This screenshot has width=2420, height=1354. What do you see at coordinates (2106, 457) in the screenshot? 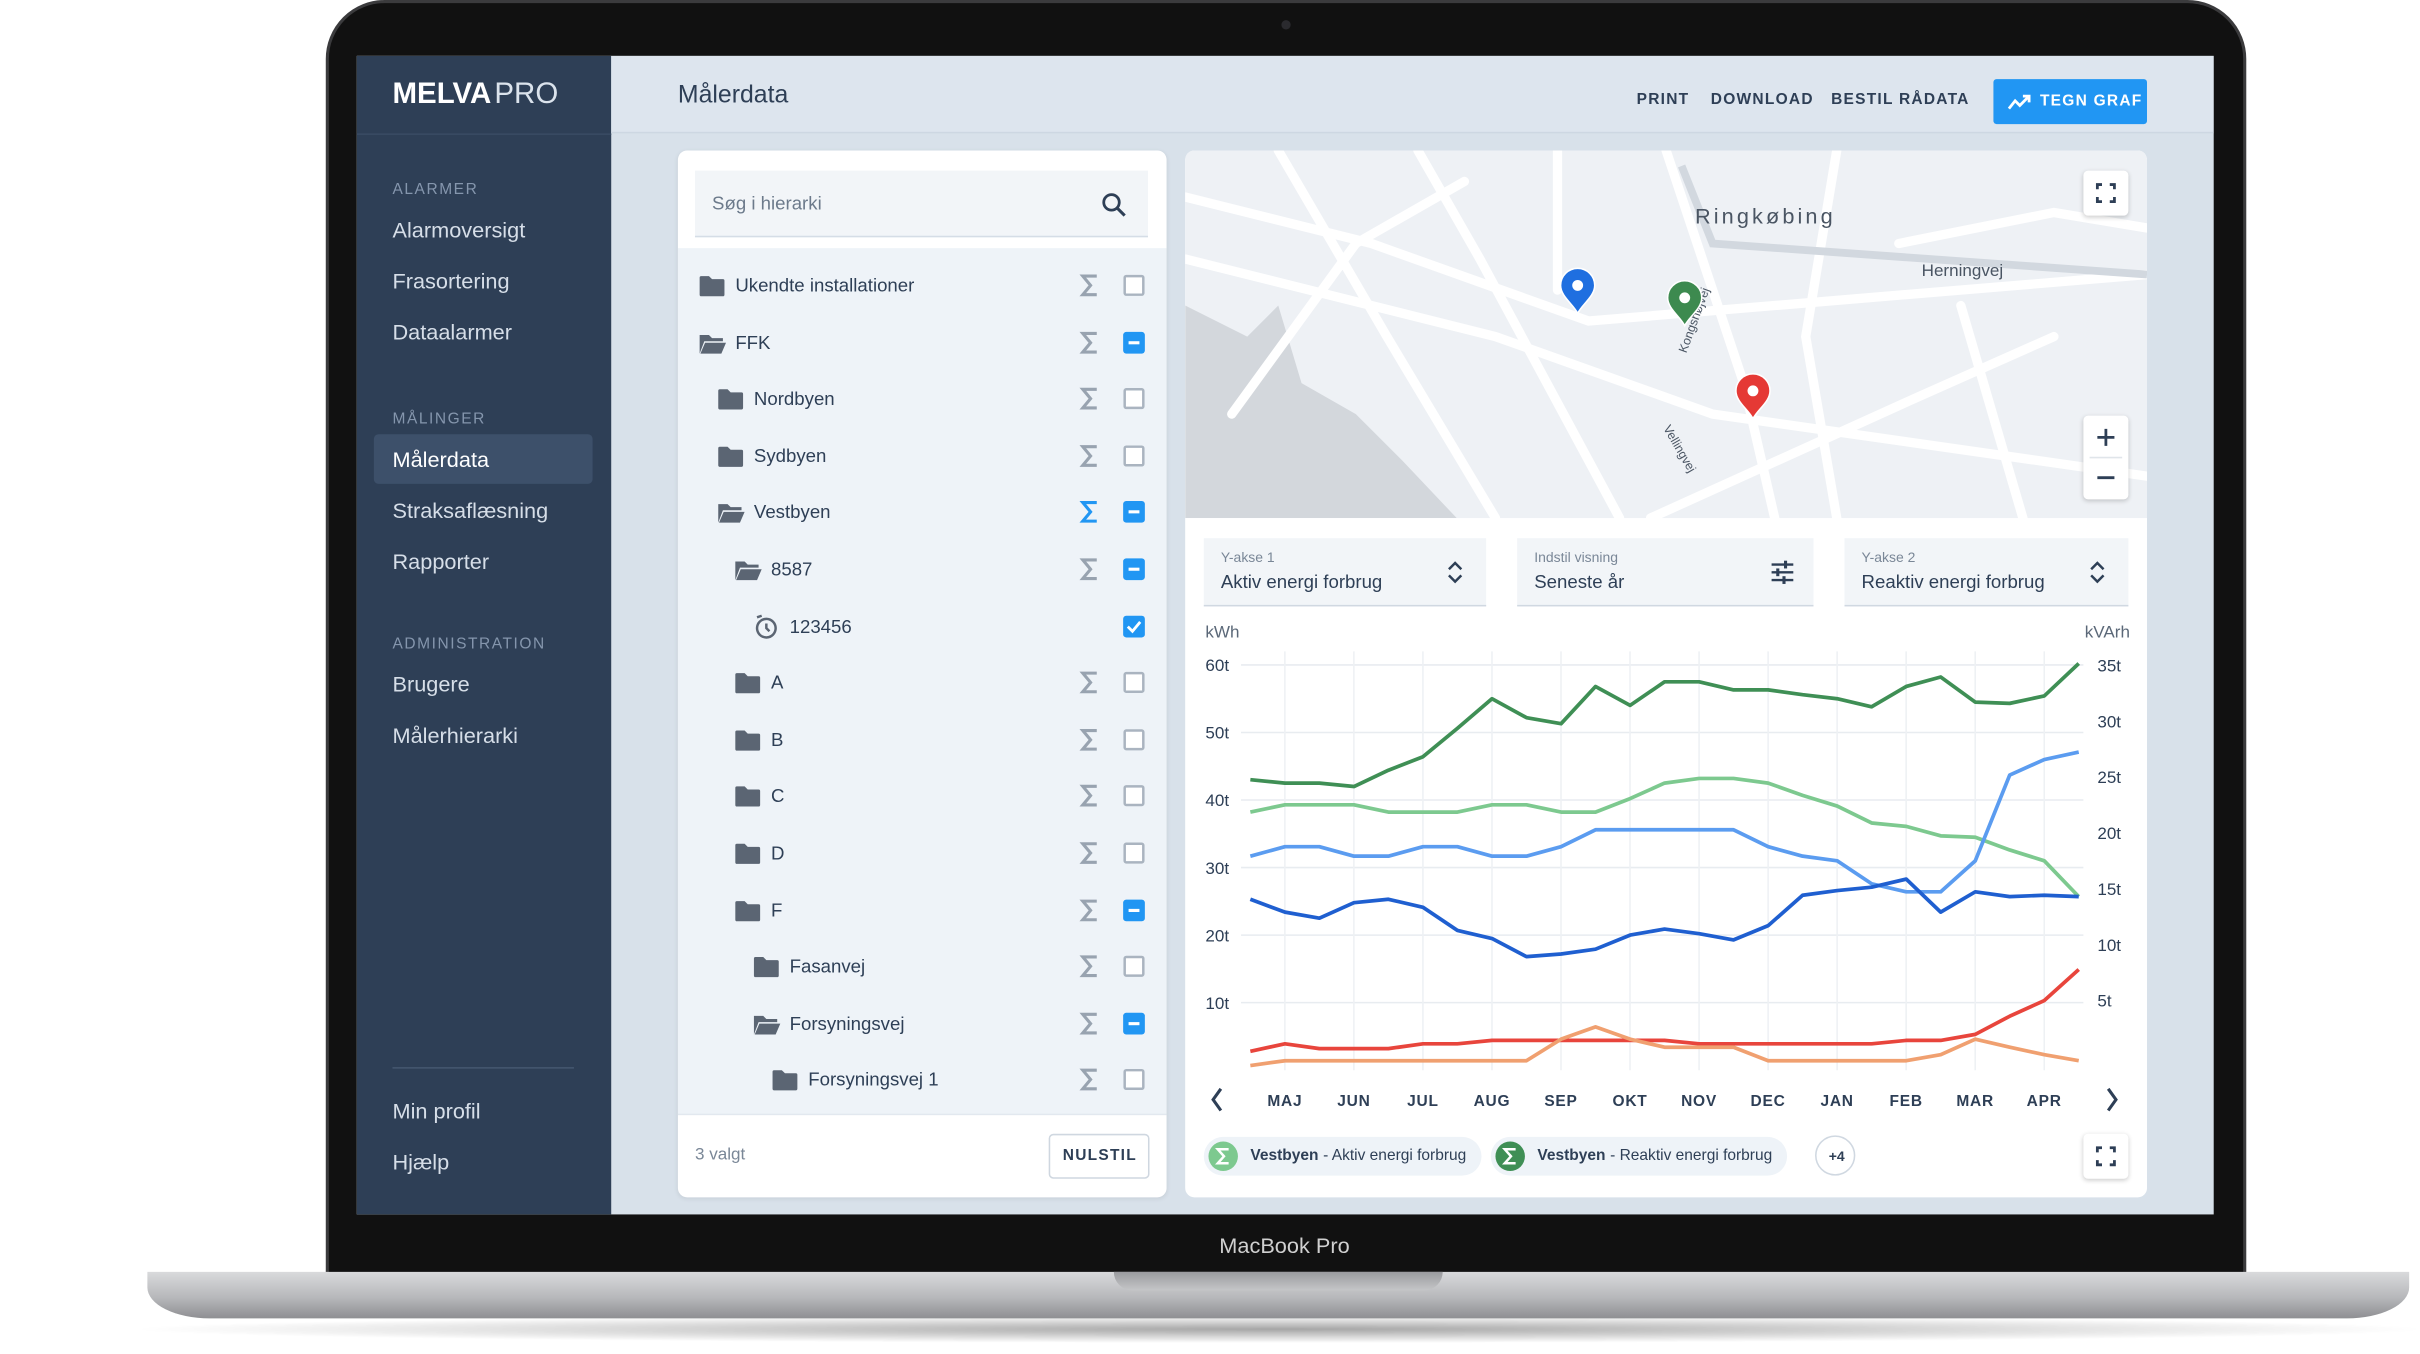
I see `zoom-control` at bounding box center [2106, 457].